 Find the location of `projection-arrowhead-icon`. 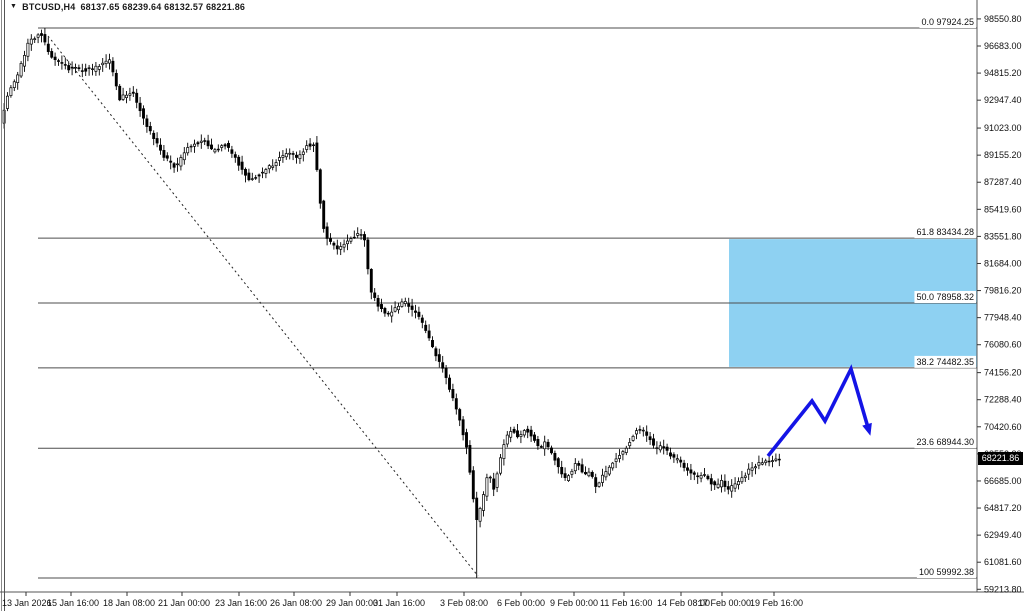

projection-arrowhead-icon is located at coordinates (867, 429).